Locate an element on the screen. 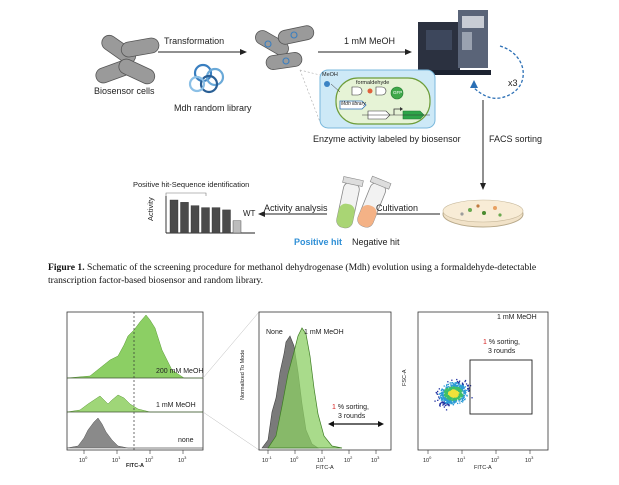 This screenshot has width=619, height=485. left-tick-2: 10² is located at coordinates (149, 459).